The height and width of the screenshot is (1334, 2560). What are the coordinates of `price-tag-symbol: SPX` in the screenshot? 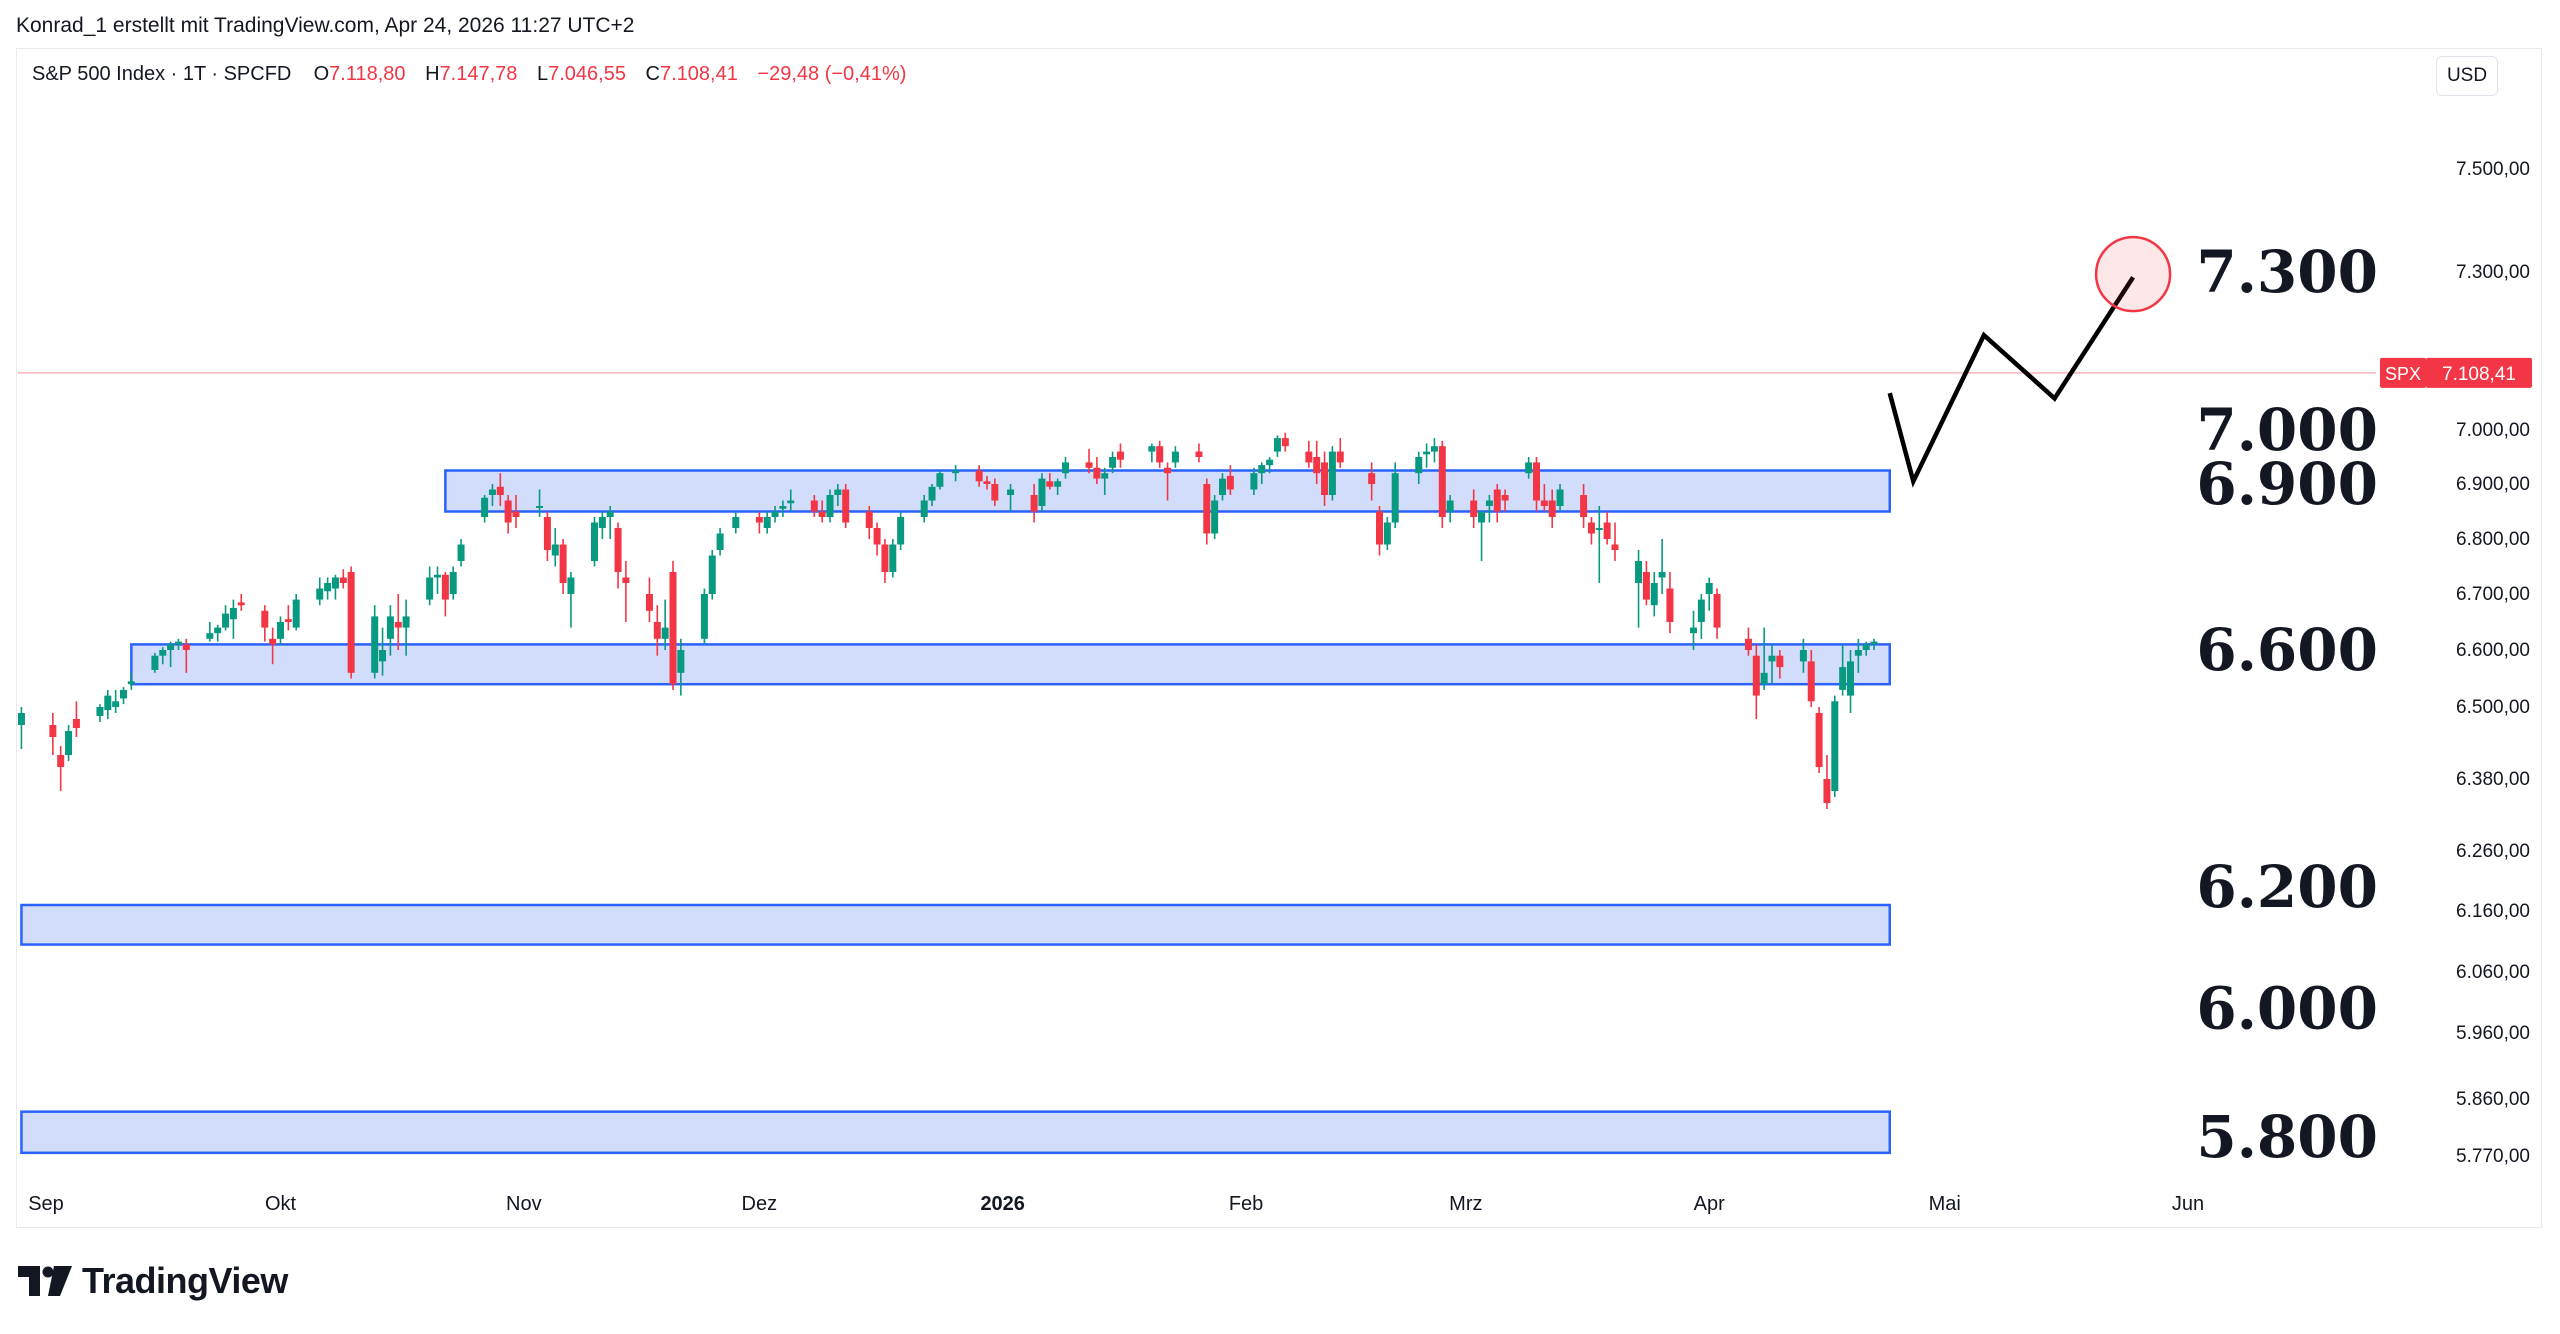 It's located at (2403, 374).